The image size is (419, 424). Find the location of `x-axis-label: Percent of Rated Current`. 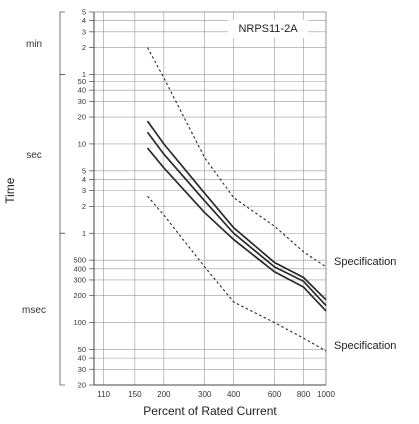

x-axis-label: Percent of Rated Current is located at coordinates (210, 411).